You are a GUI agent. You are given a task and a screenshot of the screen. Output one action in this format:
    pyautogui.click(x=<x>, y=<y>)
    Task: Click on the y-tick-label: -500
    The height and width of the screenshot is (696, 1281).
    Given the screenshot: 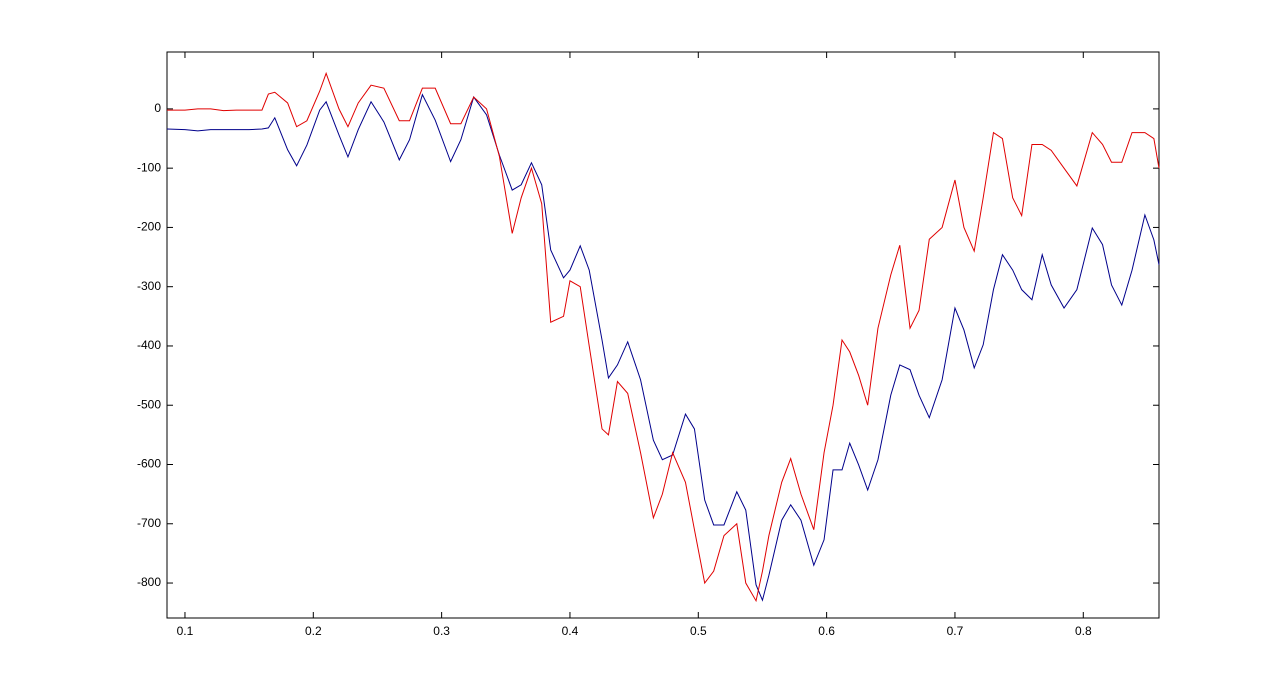 What is the action you would take?
    pyautogui.click(x=149, y=404)
    